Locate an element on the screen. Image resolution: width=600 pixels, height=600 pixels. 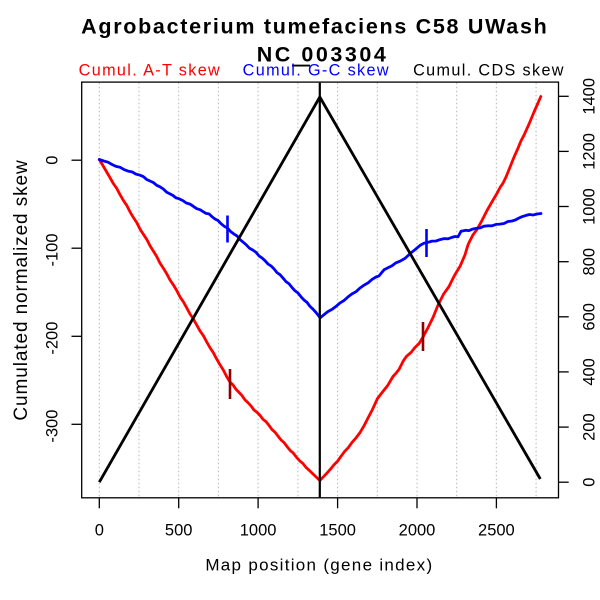
svg-text: 400 is located at coordinates (590, 372).